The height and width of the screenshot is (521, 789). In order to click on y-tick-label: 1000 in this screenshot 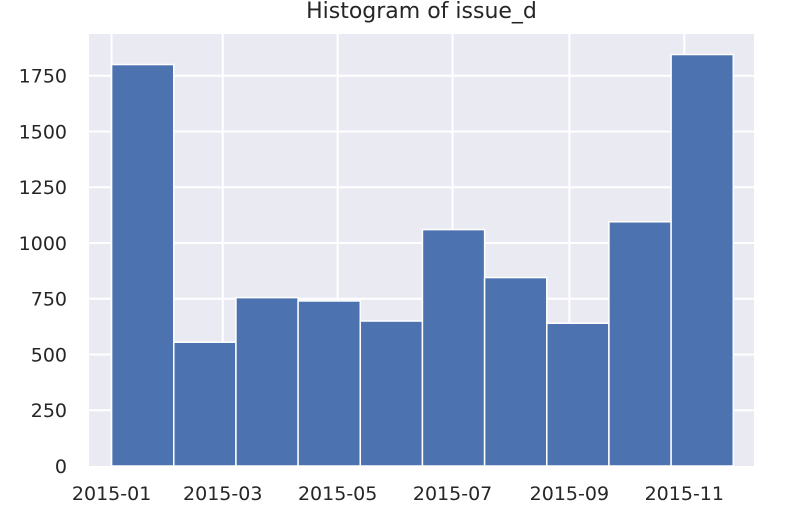, I will do `click(43, 244)`.